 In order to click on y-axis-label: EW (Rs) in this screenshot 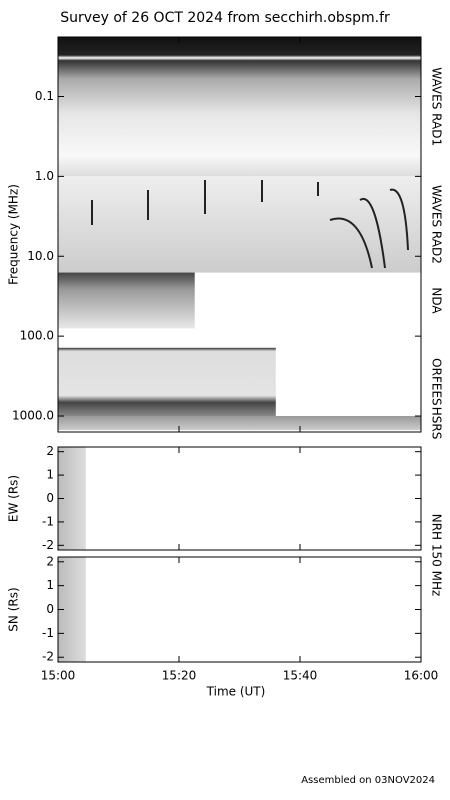, I will do `click(14, 498)`.